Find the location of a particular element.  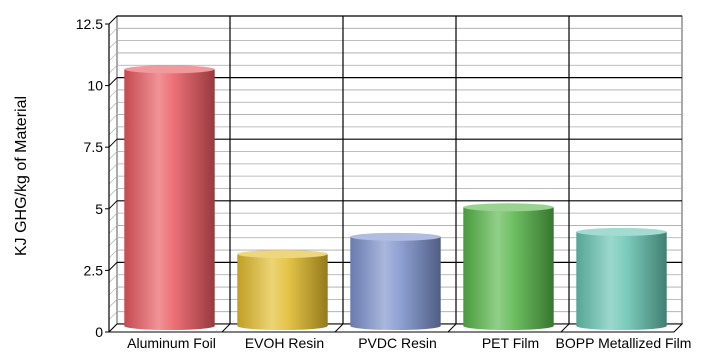

x-tick-label: Aluminum Foil is located at coordinates (171, 343).